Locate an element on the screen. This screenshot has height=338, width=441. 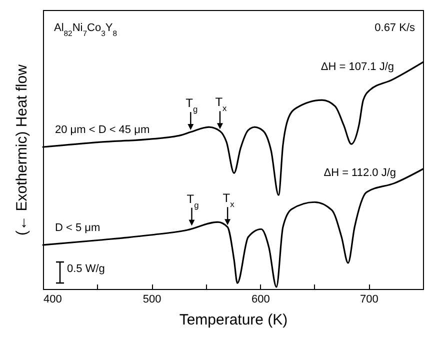
x-tick-label: 400 is located at coordinates (53, 300).